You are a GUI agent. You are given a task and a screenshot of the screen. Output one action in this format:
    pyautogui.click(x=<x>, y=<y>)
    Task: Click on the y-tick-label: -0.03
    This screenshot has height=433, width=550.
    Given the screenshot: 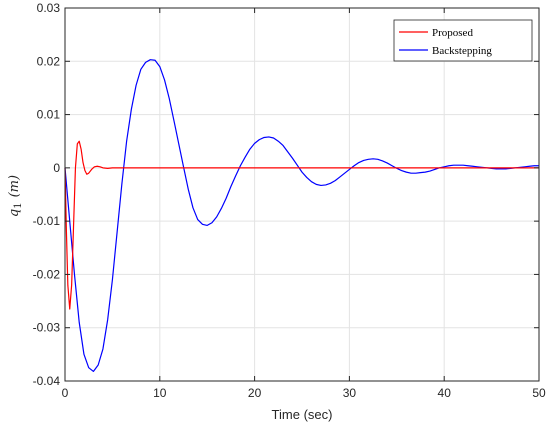 What is the action you would take?
    pyautogui.click(x=47, y=328)
    